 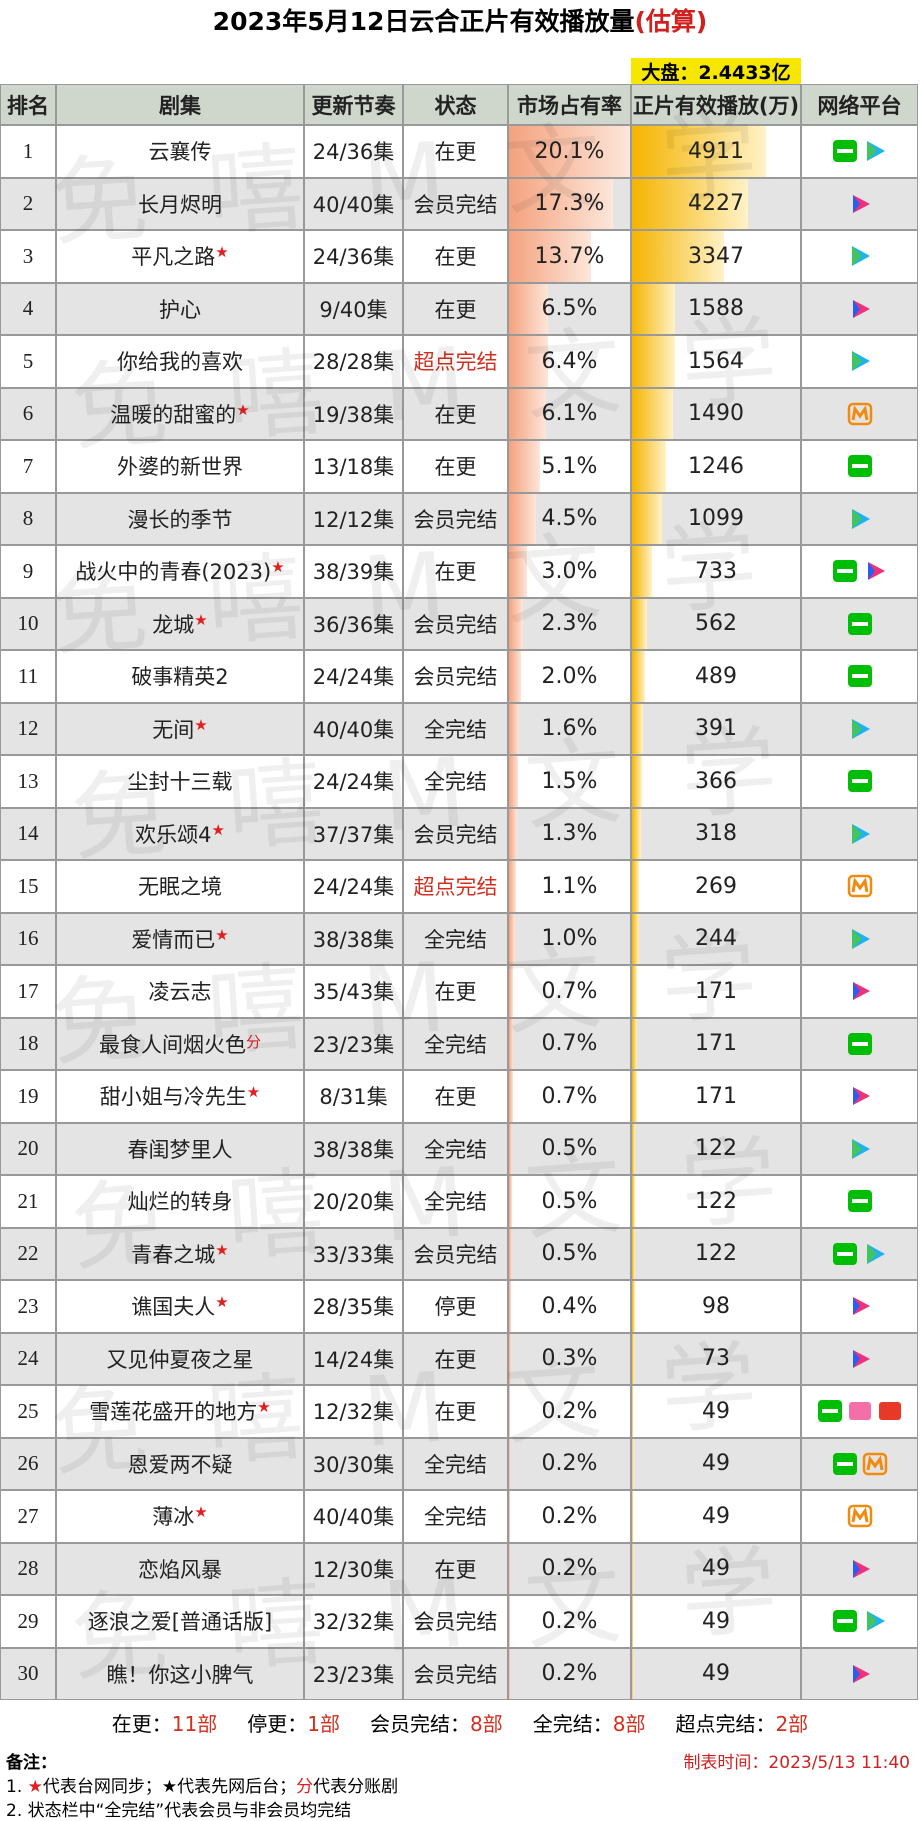 What do you see at coordinates (716, 414) in the screenshot?
I see `plays-label: 1490` at bounding box center [716, 414].